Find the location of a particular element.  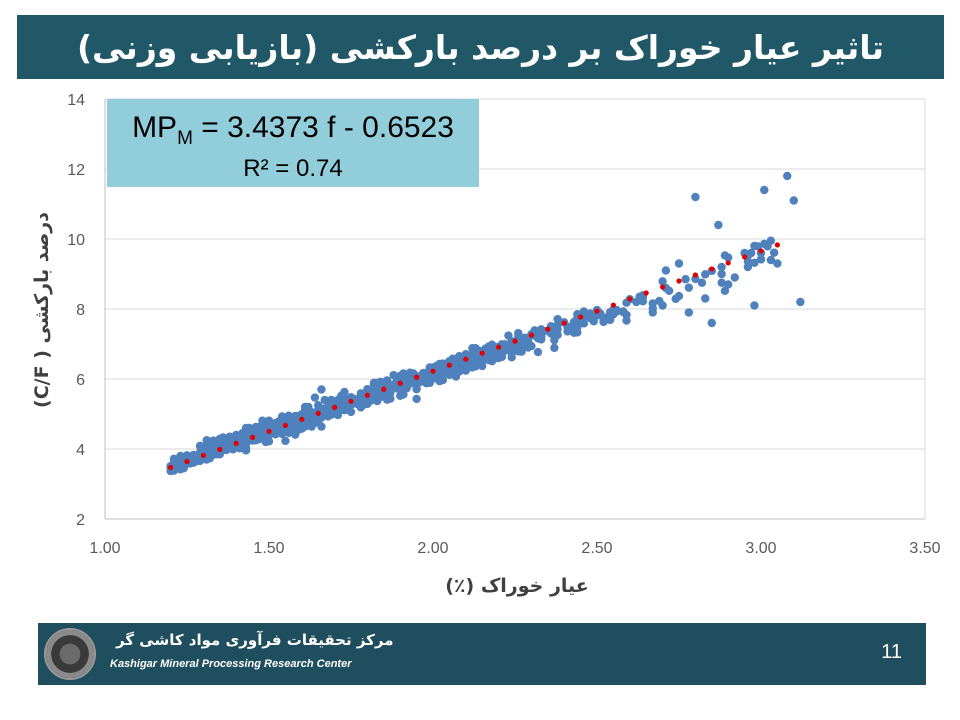

y-tick-label: 6 is located at coordinates (80, 380).